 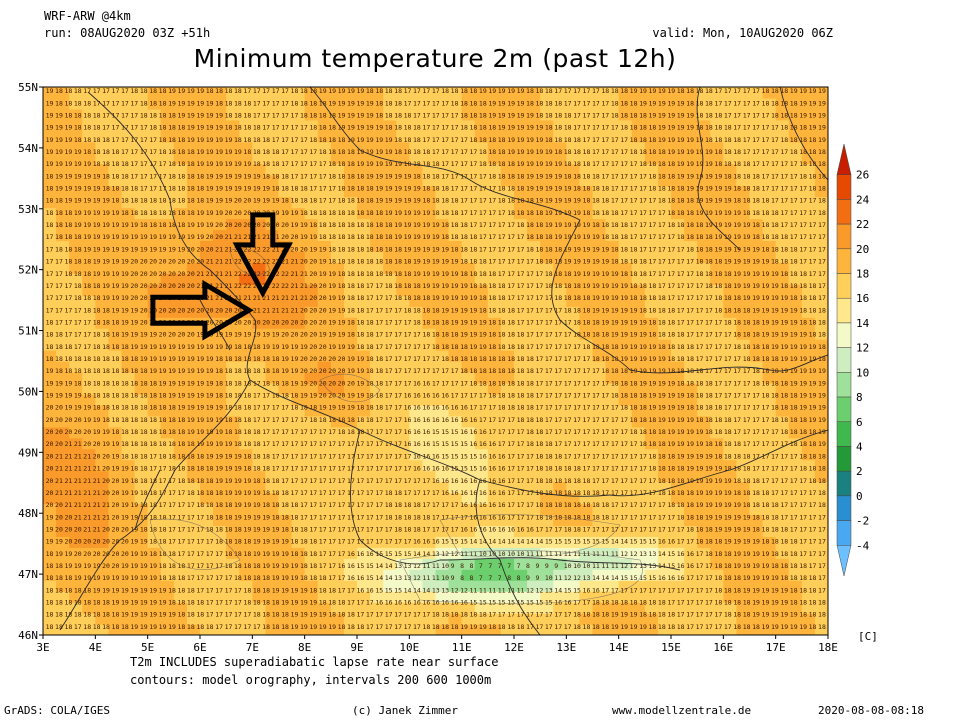 What do you see at coordinates (435, 58) in the screenshot?
I see `map-title: Minimum temperature 2m (past 12h)` at bounding box center [435, 58].